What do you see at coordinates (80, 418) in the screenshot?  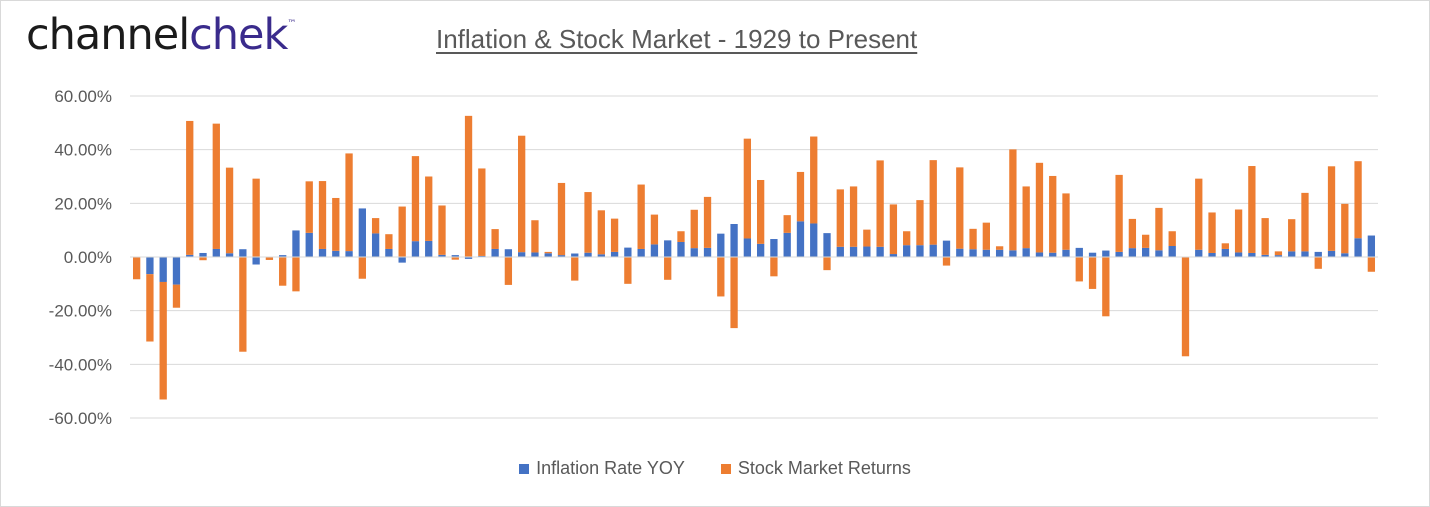 I see `y-tick-label: -60.00%` at bounding box center [80, 418].